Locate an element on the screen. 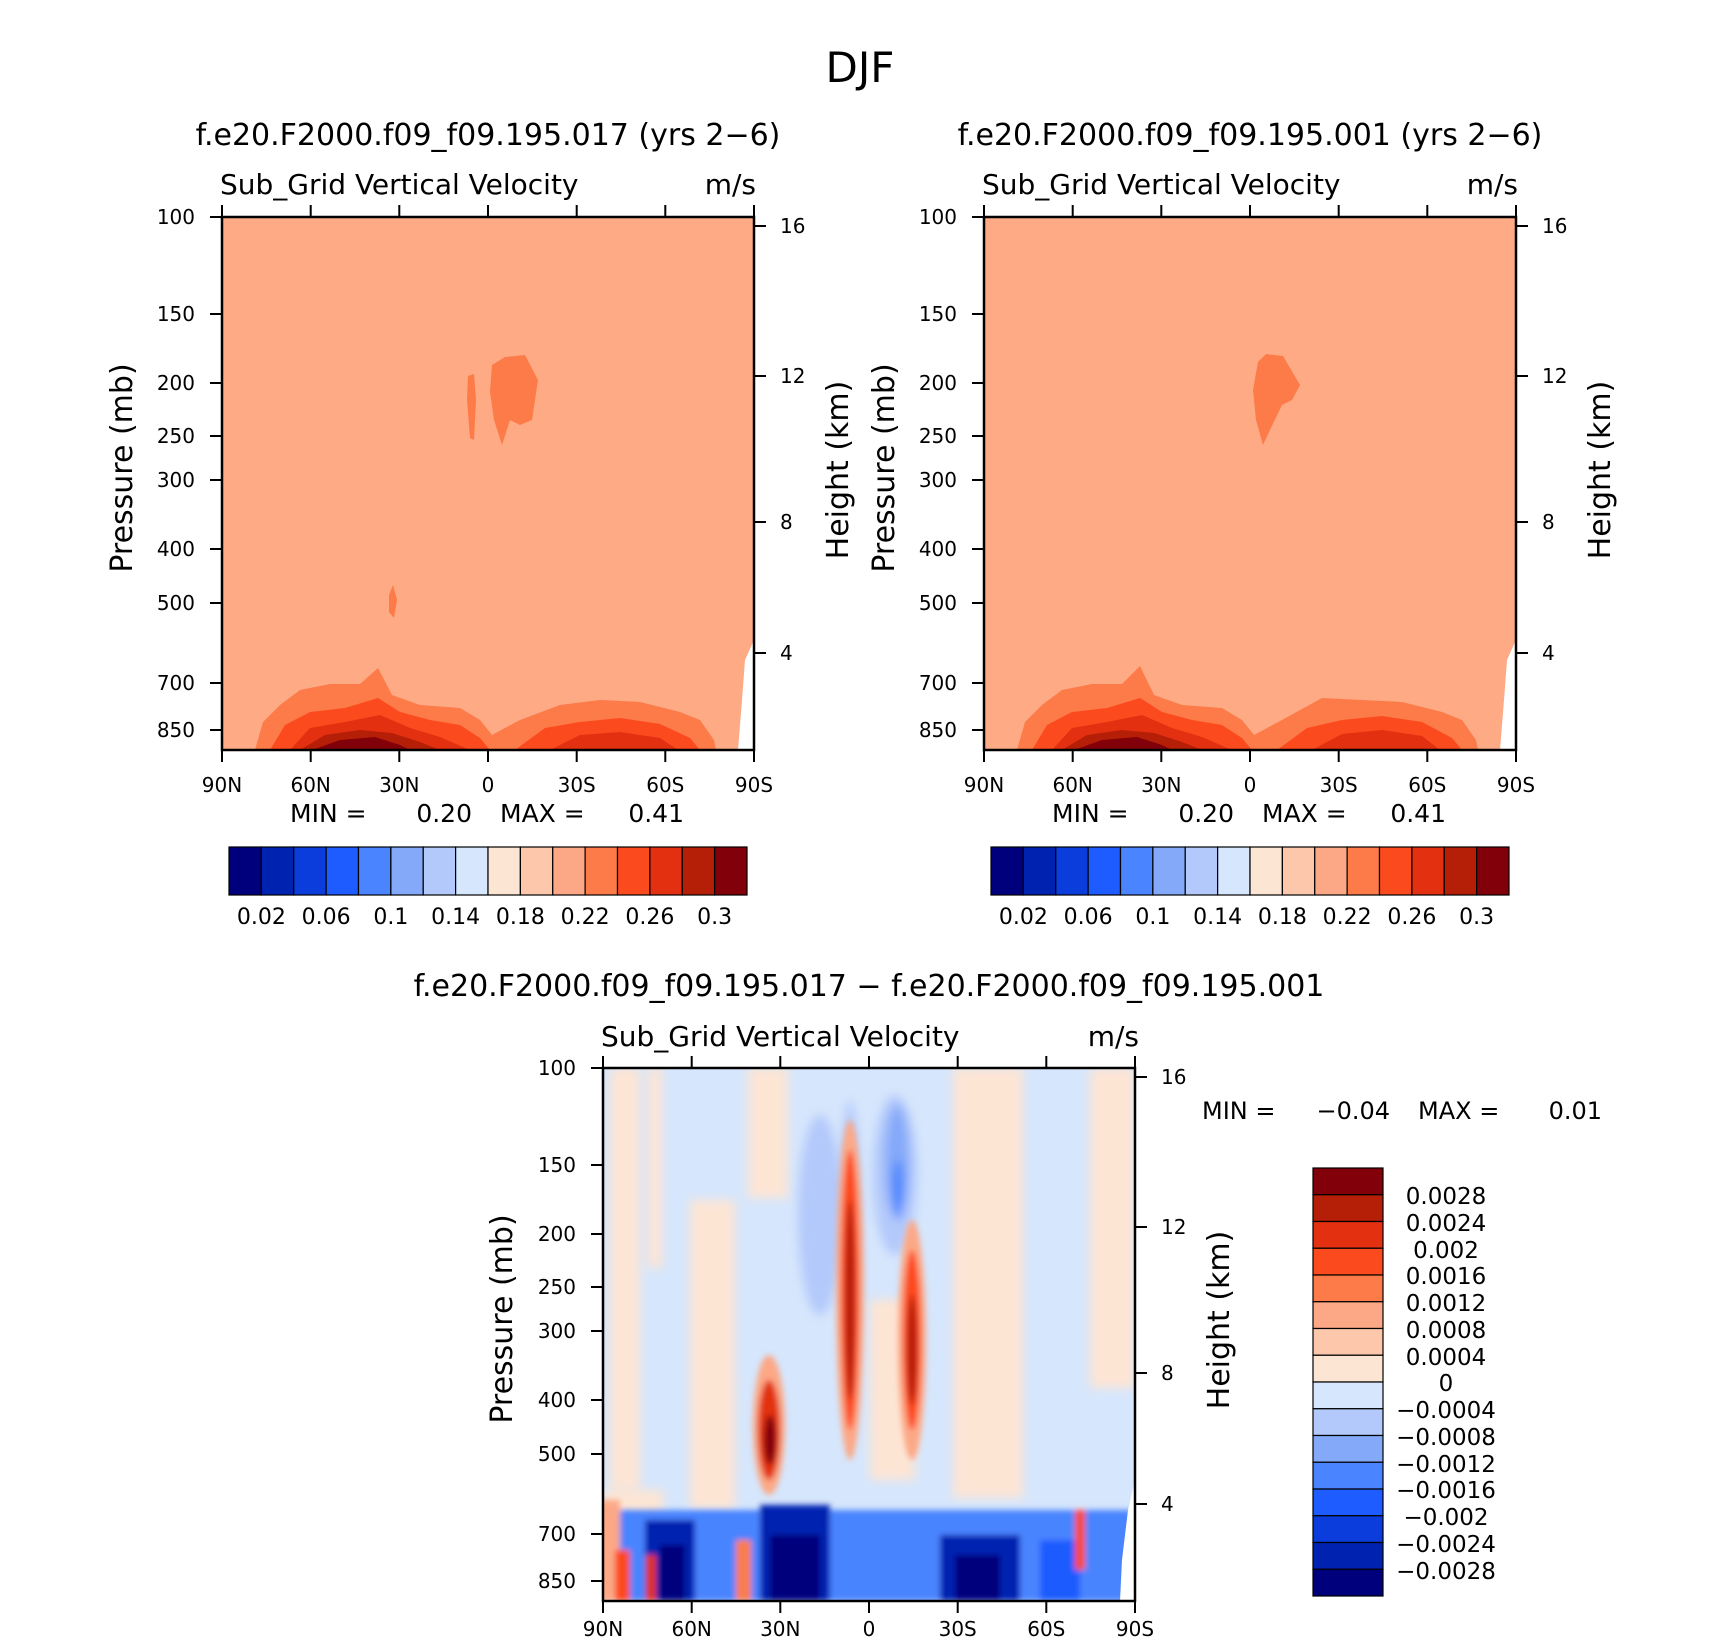 The image size is (1710, 1639). plot-area is located at coordinates (869, 1334).